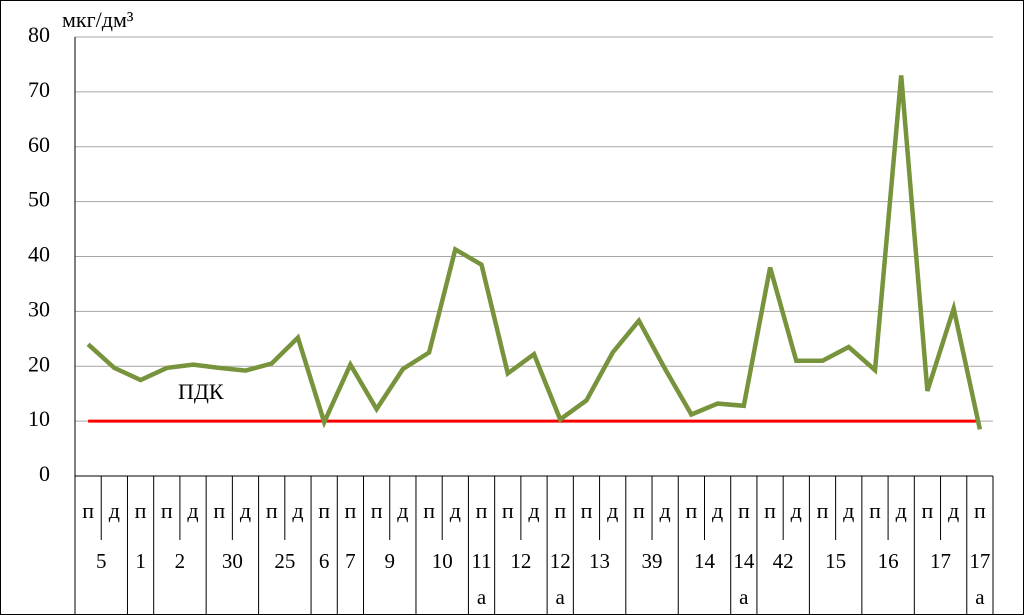  What do you see at coordinates (180, 561) in the screenshot?
I see `group-label: 2` at bounding box center [180, 561].